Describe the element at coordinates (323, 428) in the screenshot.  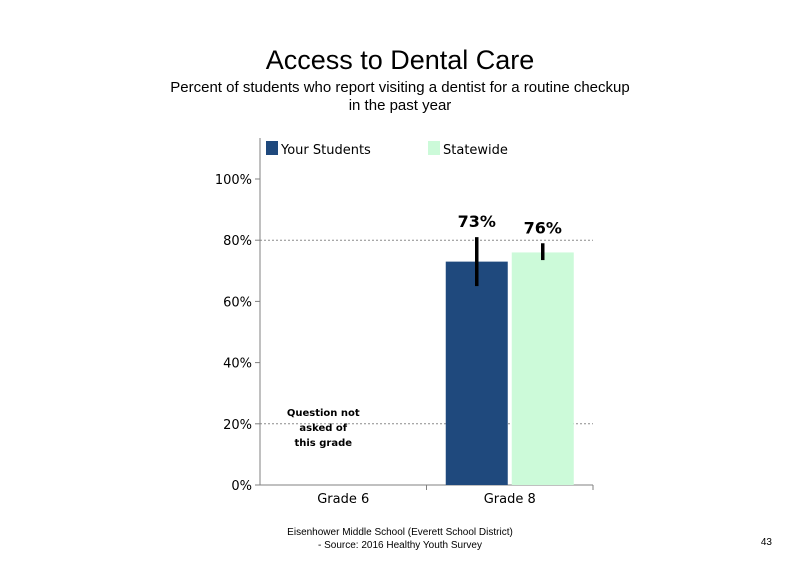
I see `annotation-text: asked of` at that location.